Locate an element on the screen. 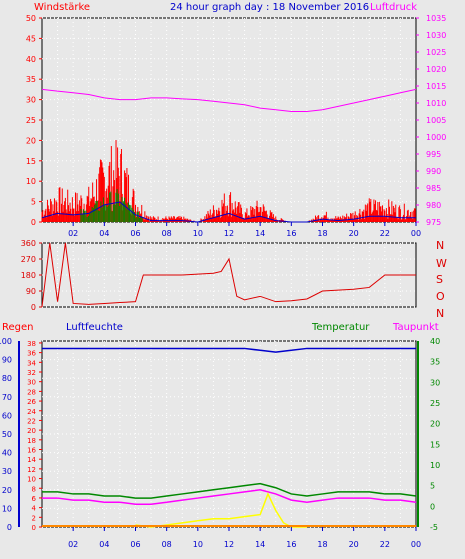 This screenshot has width=465, height=559. wind-tick-label: 5 is located at coordinates (33, 202).